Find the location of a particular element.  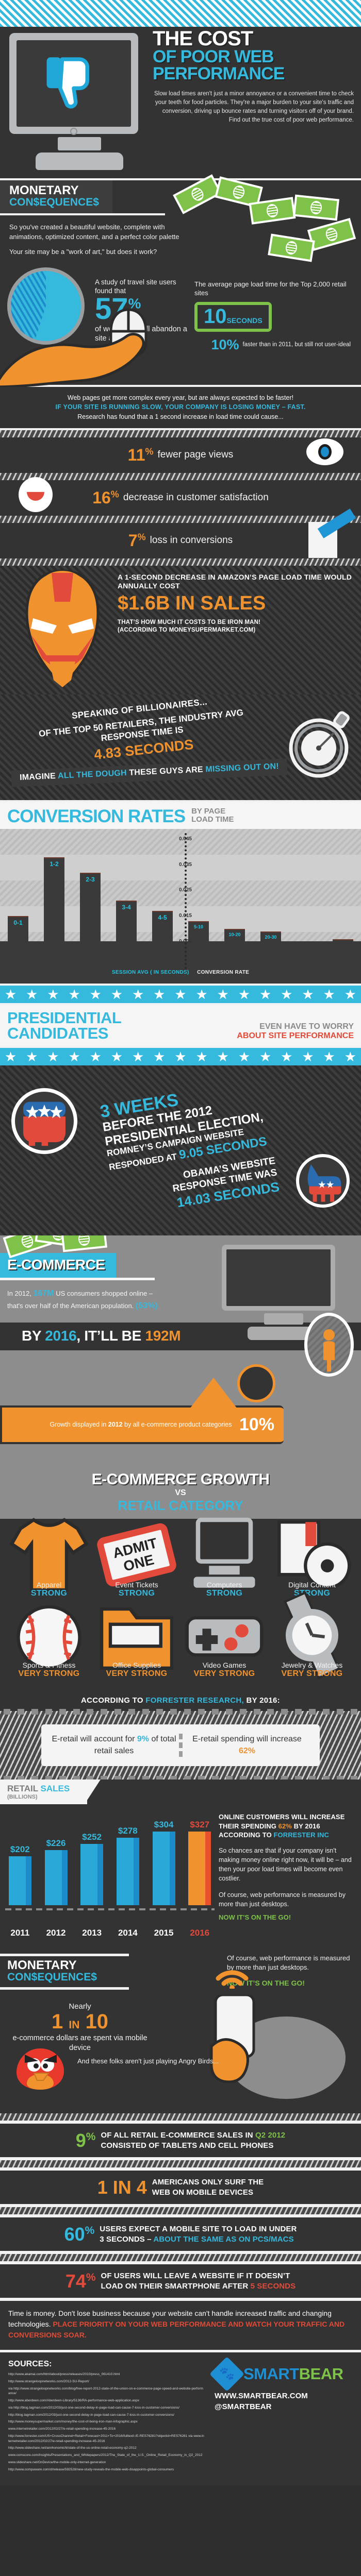

mobile-stat-number: 1 IN 4 is located at coordinates (122, 2187).